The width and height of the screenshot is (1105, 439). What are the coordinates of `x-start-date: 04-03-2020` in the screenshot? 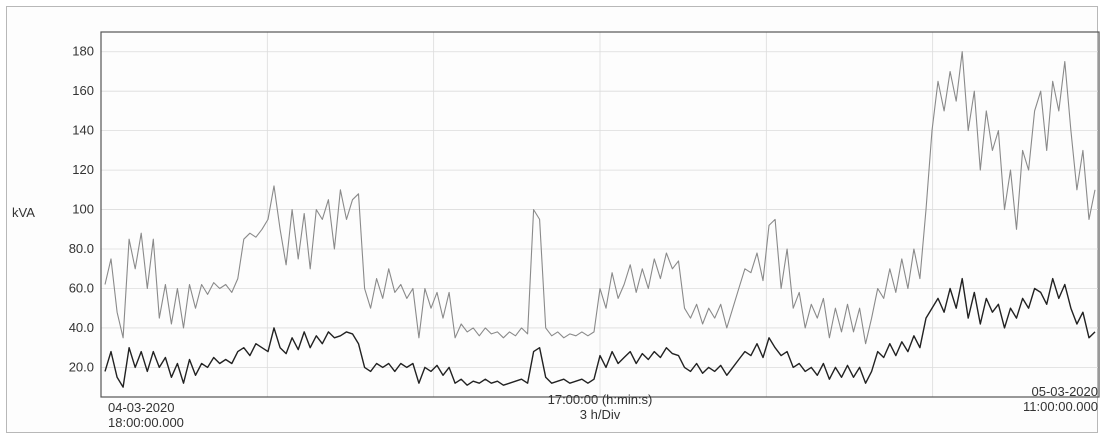 It's located at (141, 407).